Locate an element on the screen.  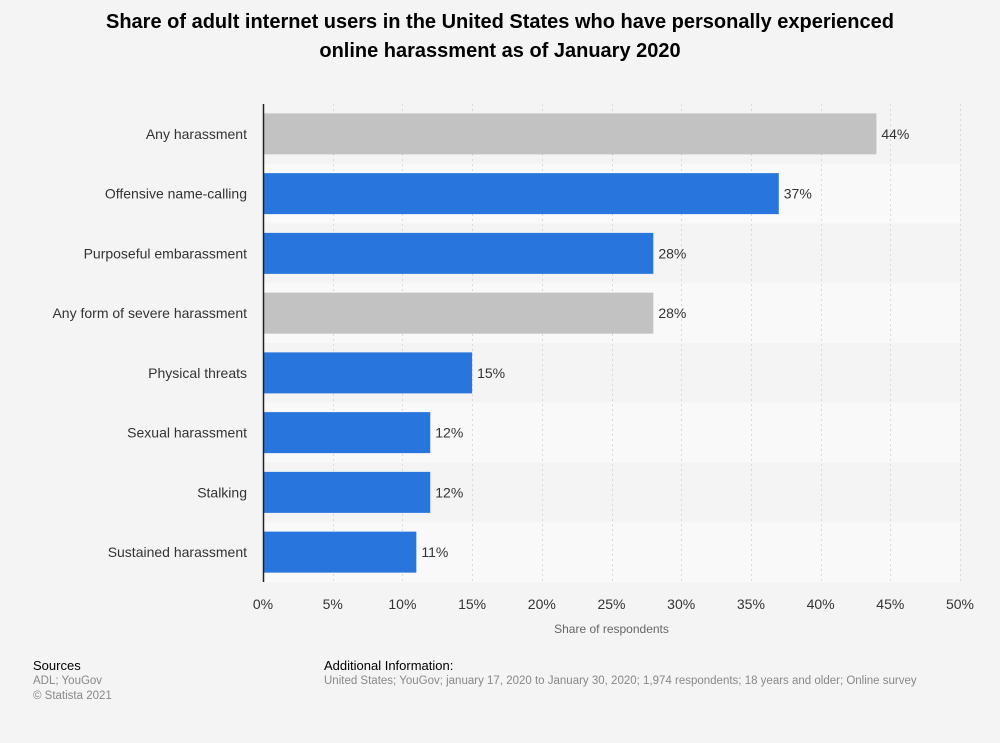
category-label: Sexual harassment is located at coordinates (187, 433).